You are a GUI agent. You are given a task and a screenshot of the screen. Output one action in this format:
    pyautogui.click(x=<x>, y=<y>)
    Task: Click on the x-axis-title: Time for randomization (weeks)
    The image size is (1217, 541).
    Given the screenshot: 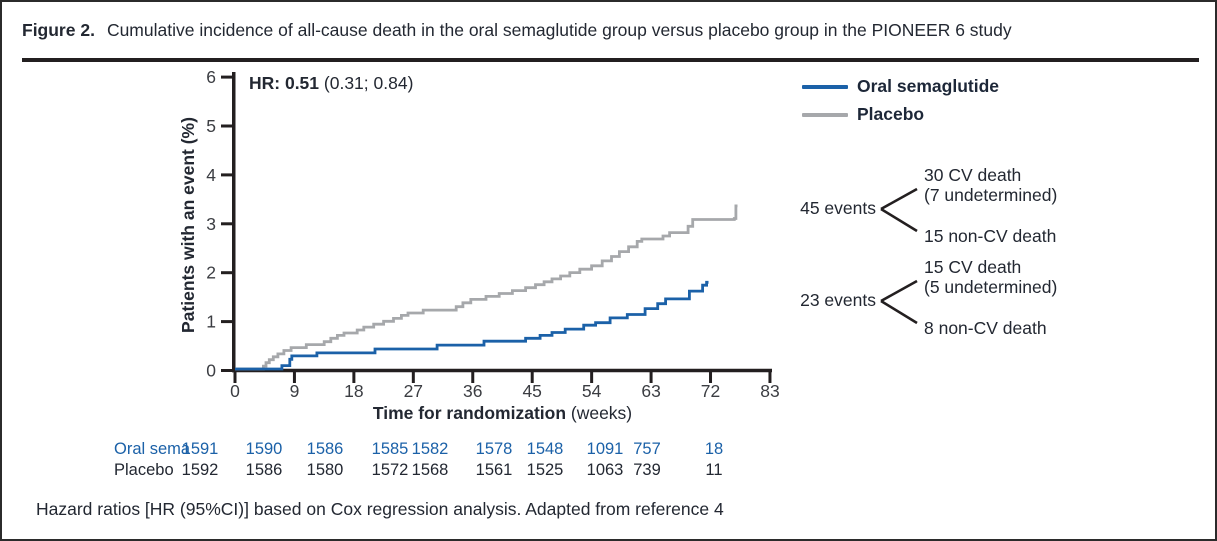 What is the action you would take?
    pyautogui.click(x=502, y=413)
    